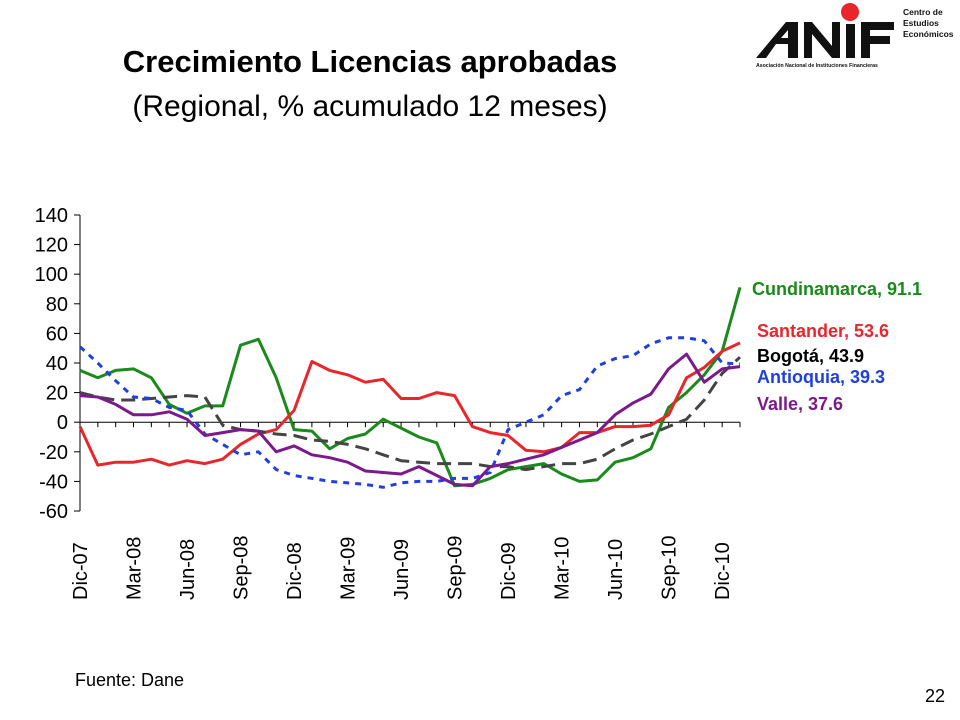 The width and height of the screenshot is (960, 720). I want to click on series-label-santander: Santander, 53.6, so click(823, 331).